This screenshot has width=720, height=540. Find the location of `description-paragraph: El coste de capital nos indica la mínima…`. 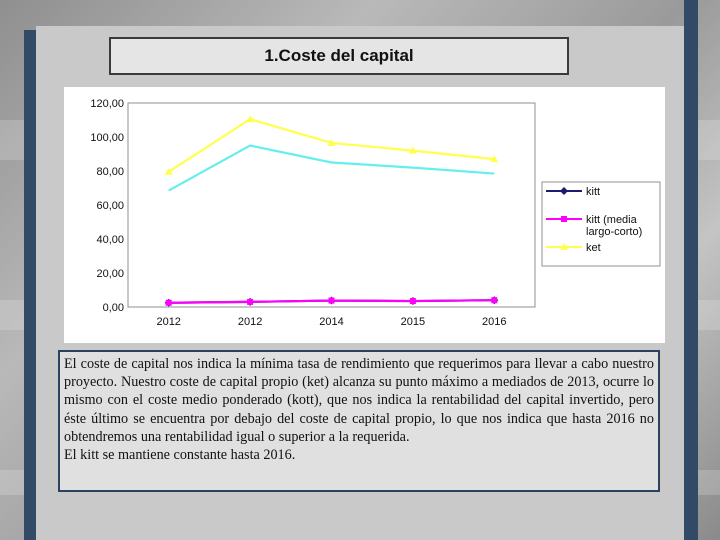

description-paragraph: El coste de capital nos indica la mínima… is located at coordinates (359, 400).